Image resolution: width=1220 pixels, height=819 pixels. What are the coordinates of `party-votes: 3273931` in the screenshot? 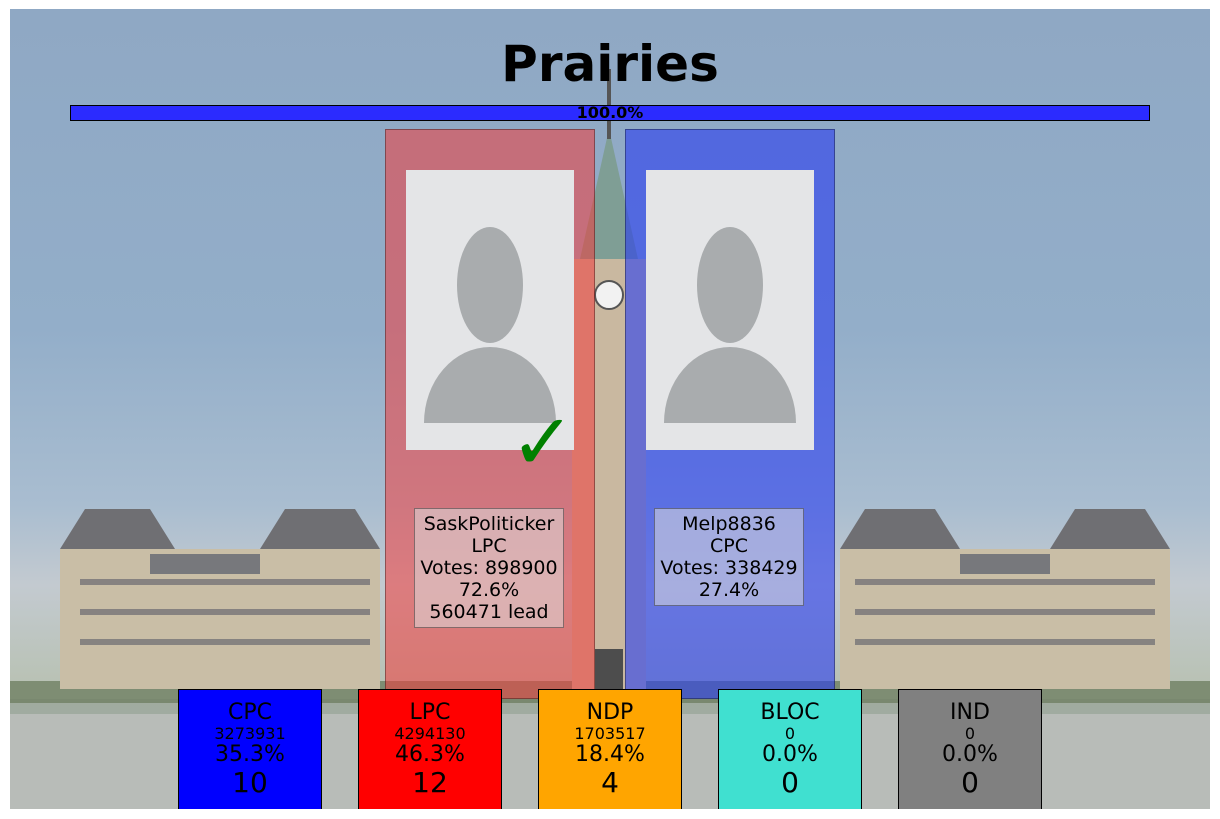 It's located at (250, 733).